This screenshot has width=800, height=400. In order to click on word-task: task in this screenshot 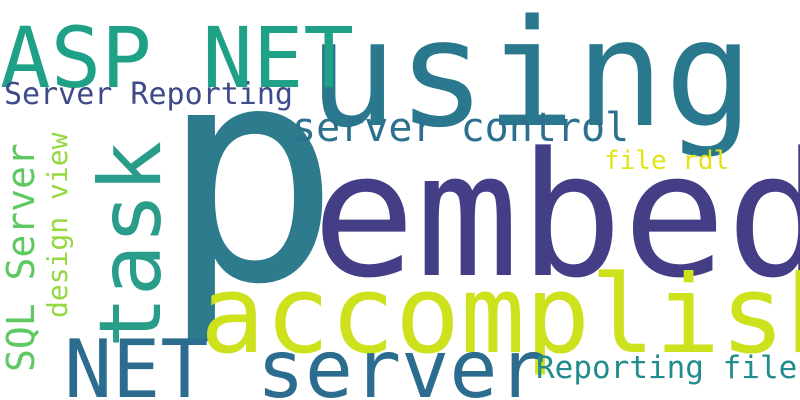, I will do `click(131, 244)`.